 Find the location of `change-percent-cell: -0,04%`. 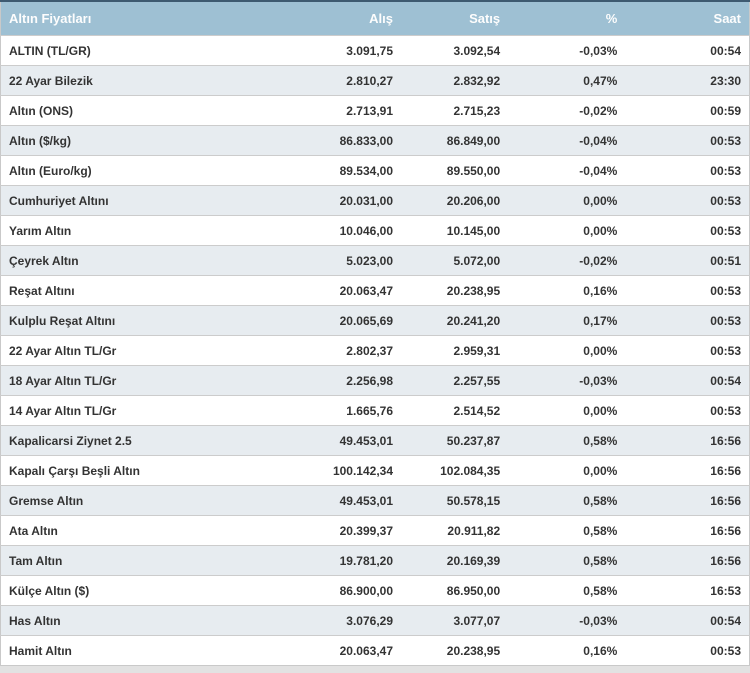

change-percent-cell: -0,04% is located at coordinates (567, 140).